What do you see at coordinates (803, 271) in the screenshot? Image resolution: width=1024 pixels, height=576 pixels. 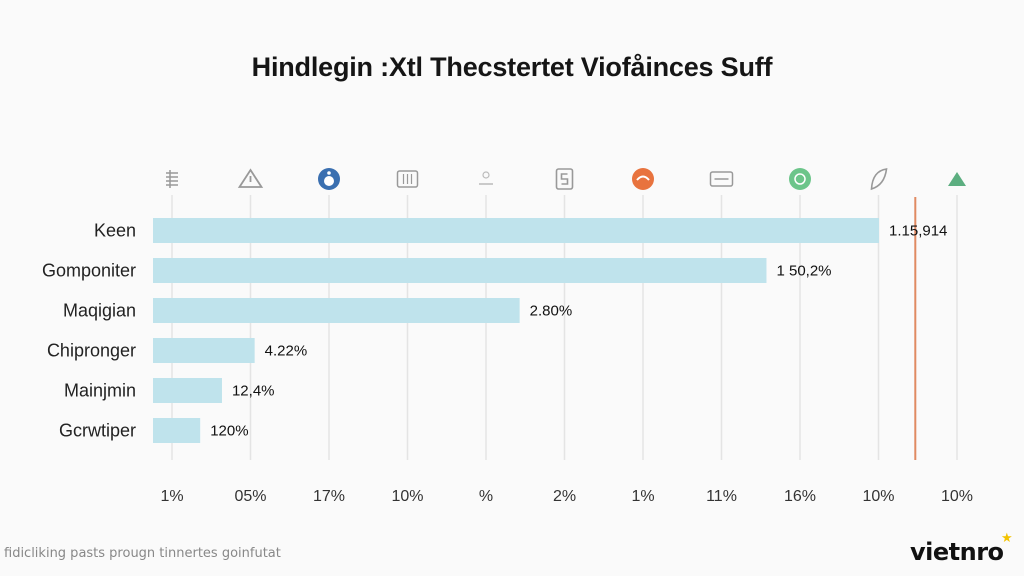 I see `data-label: 1 50,2%` at bounding box center [803, 271].